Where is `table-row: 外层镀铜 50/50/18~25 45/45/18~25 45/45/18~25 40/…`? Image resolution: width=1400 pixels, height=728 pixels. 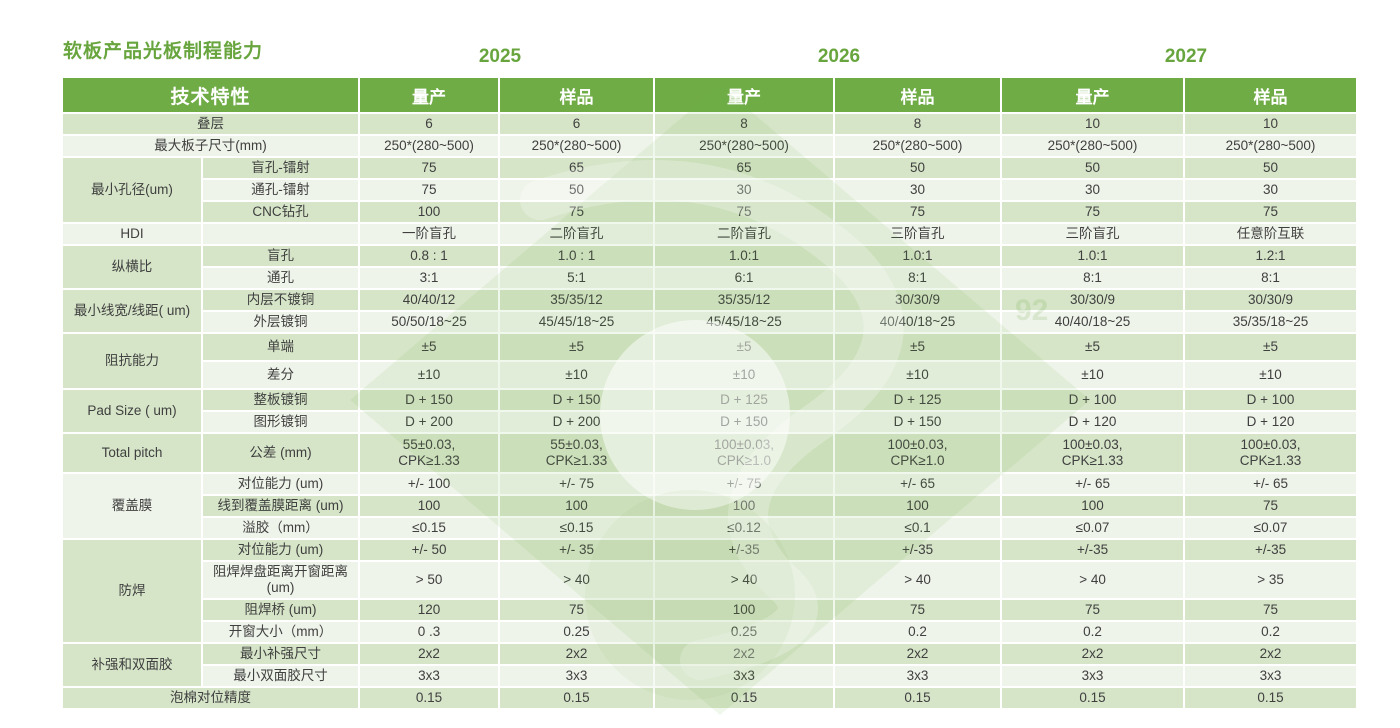 table-row: 外层镀铜 50/50/18~25 45/45/18~25 45/45/18~25 40/… is located at coordinates (711, 323).